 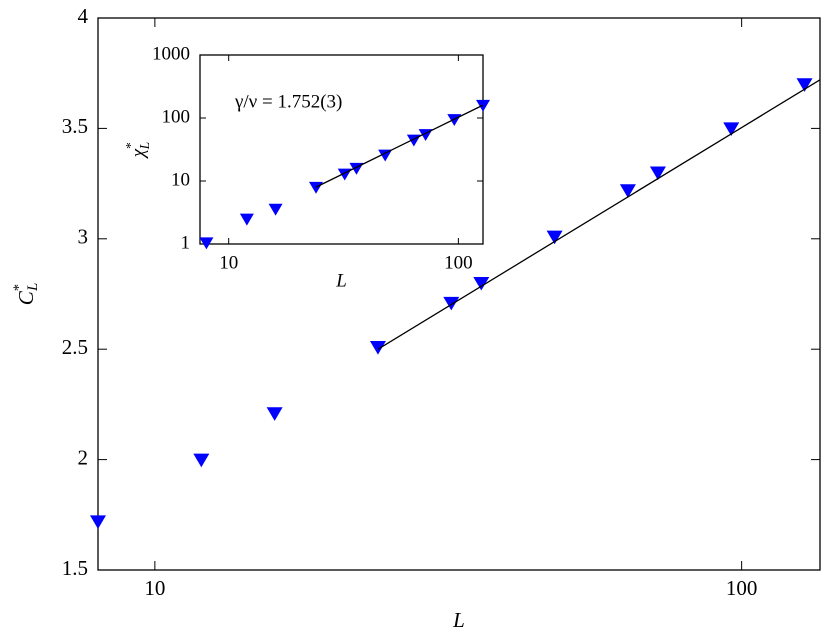 I want to click on plot-area, so click(x=341, y=149).